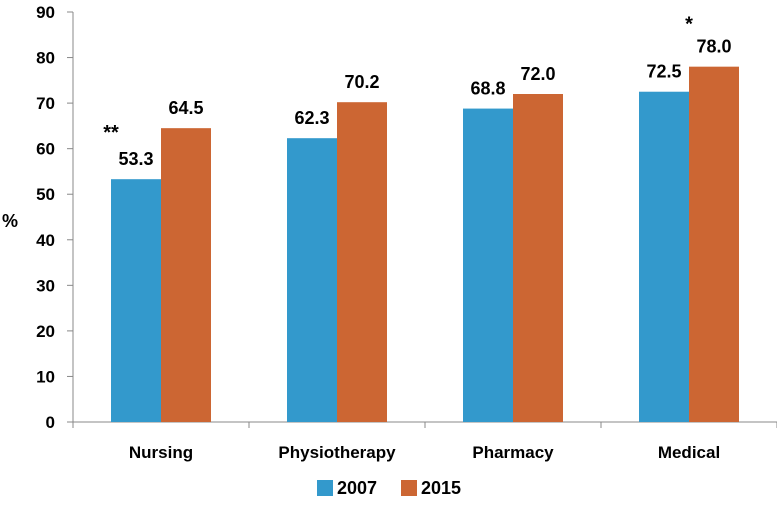  I want to click on data-label: 72.0, so click(537, 74).